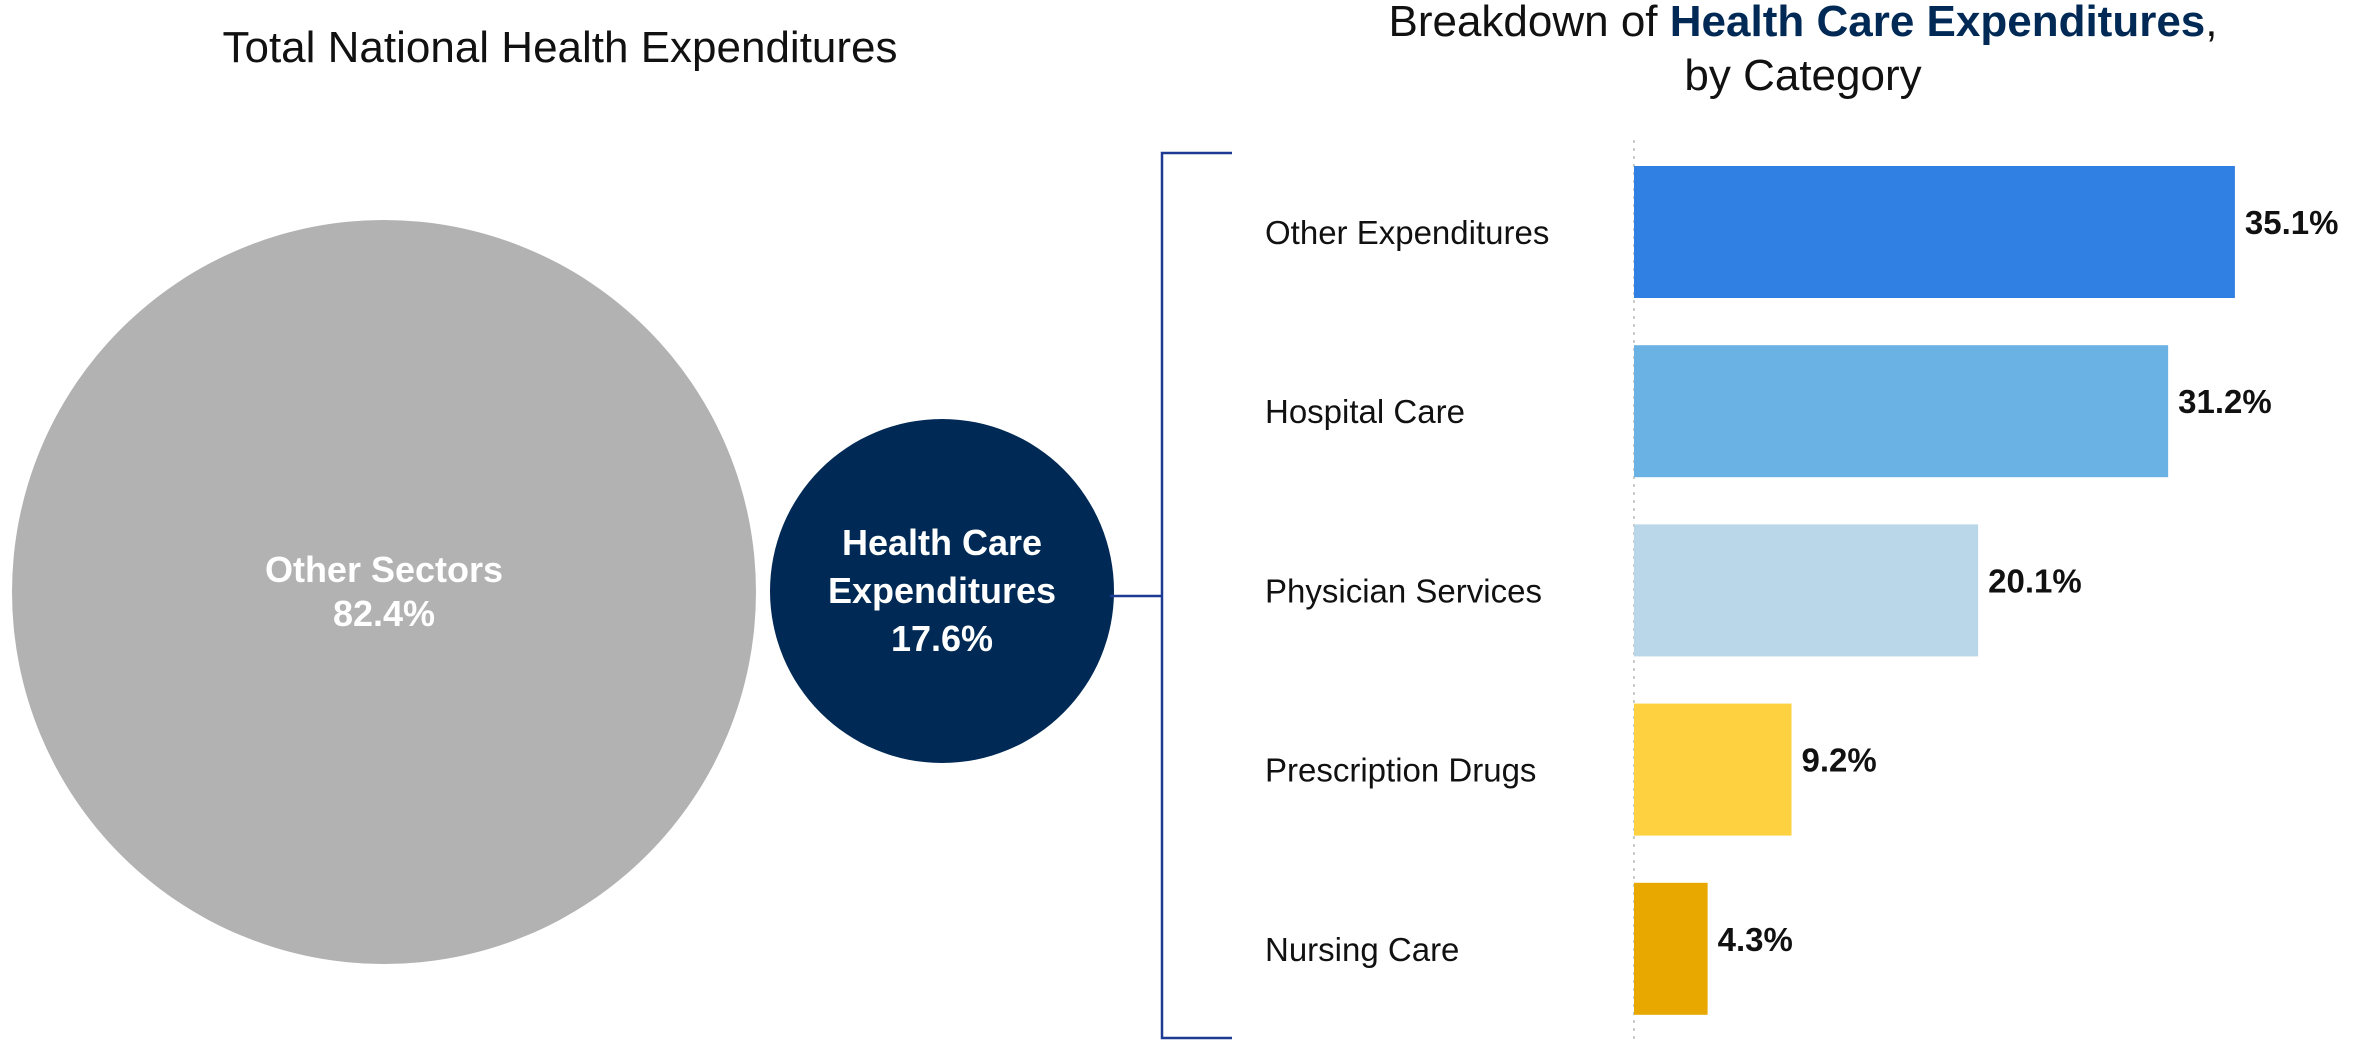  Describe the element at coordinates (1755, 939) in the screenshot. I see `value-label: 4.3%` at that location.